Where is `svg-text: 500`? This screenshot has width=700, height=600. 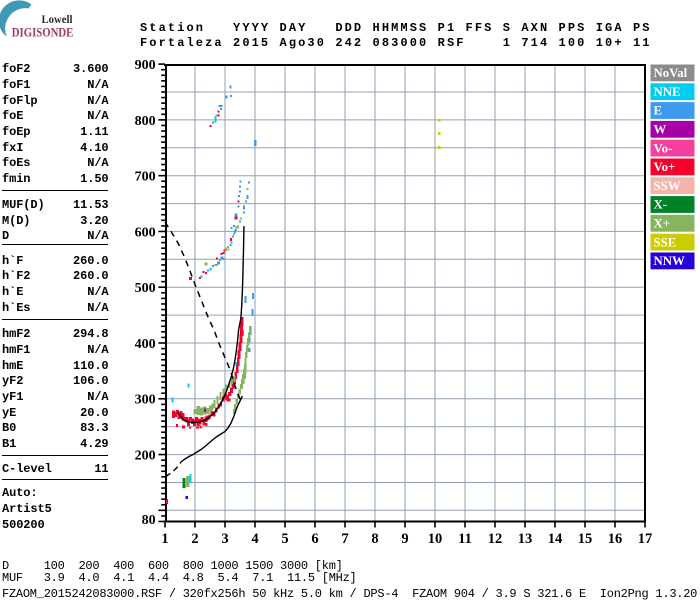
svg-text: 500 is located at coordinates (145, 288).